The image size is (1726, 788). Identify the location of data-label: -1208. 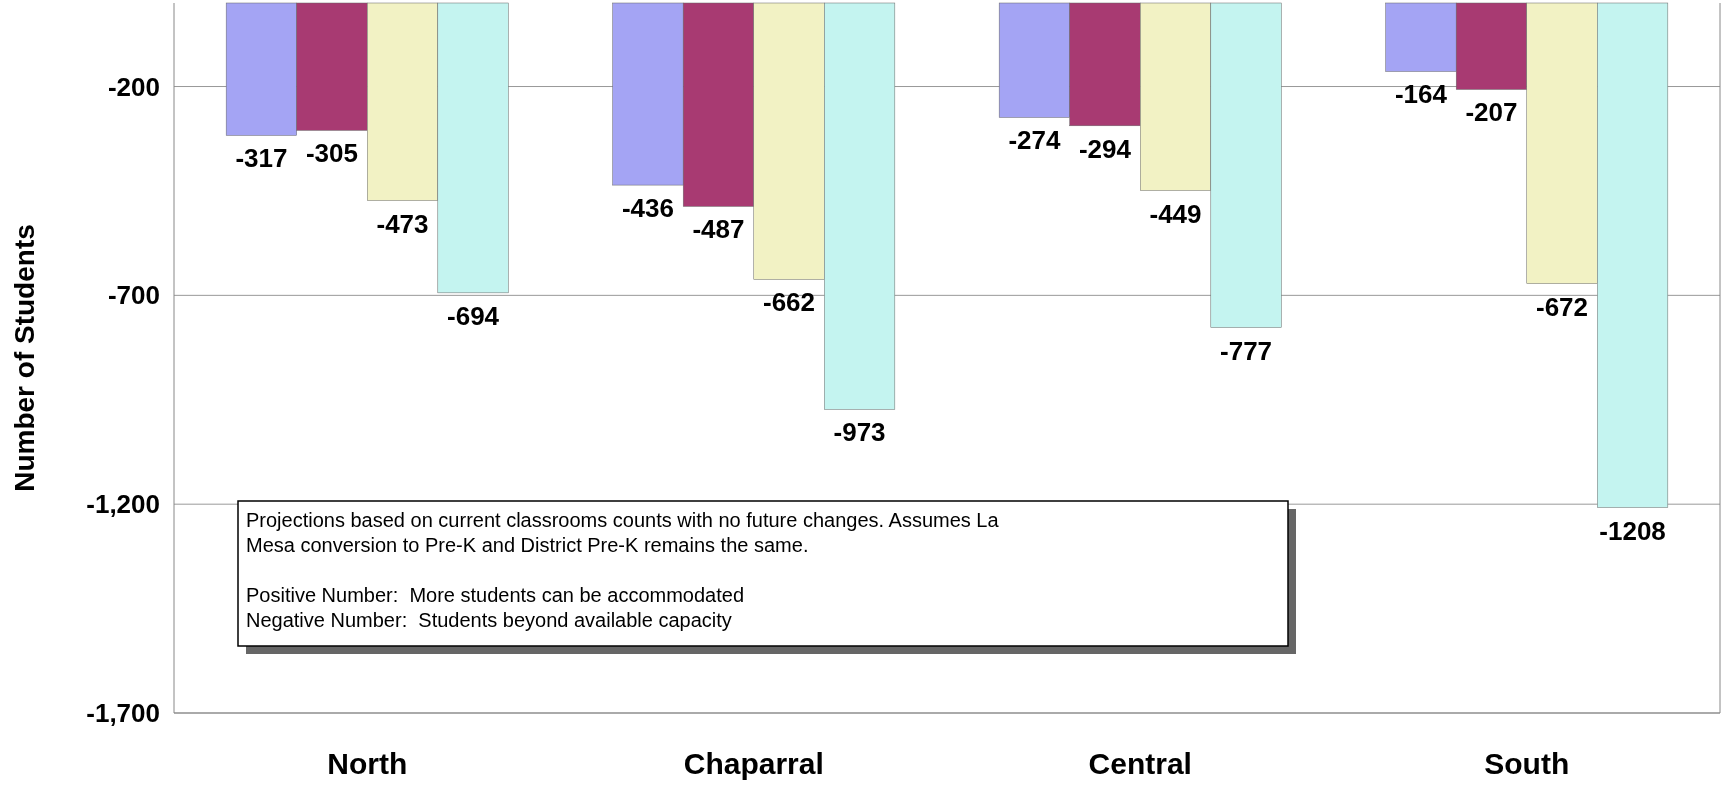
(1632, 530).